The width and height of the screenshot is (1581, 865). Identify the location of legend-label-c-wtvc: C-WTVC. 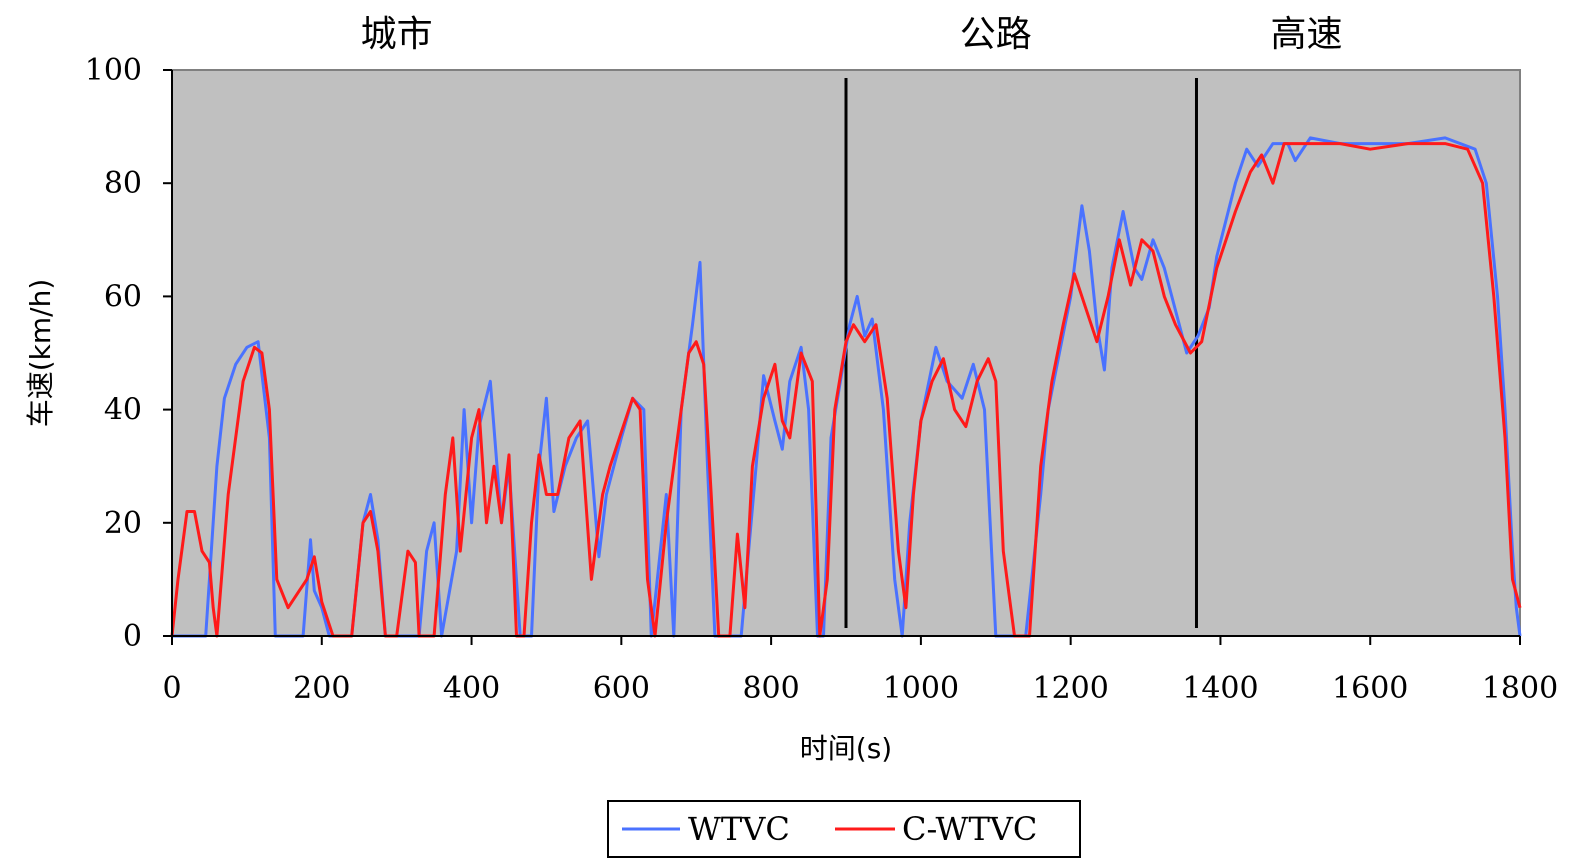
(969, 829).